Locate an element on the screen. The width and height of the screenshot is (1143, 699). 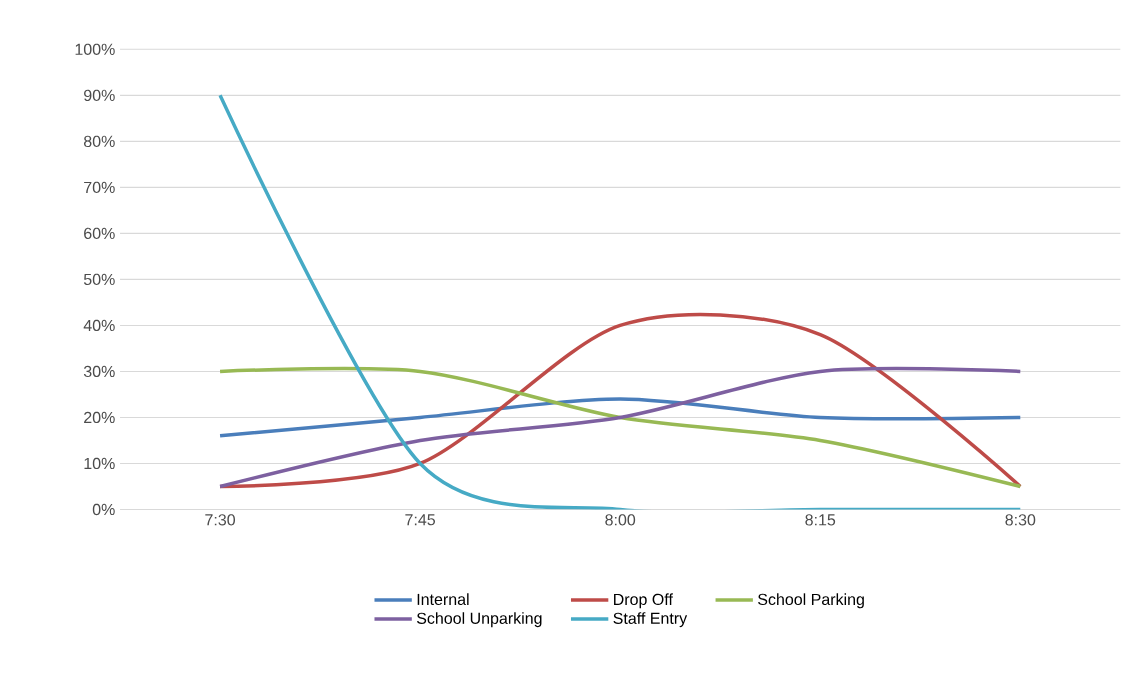
y-tick-label: 0% is located at coordinates (103, 509).